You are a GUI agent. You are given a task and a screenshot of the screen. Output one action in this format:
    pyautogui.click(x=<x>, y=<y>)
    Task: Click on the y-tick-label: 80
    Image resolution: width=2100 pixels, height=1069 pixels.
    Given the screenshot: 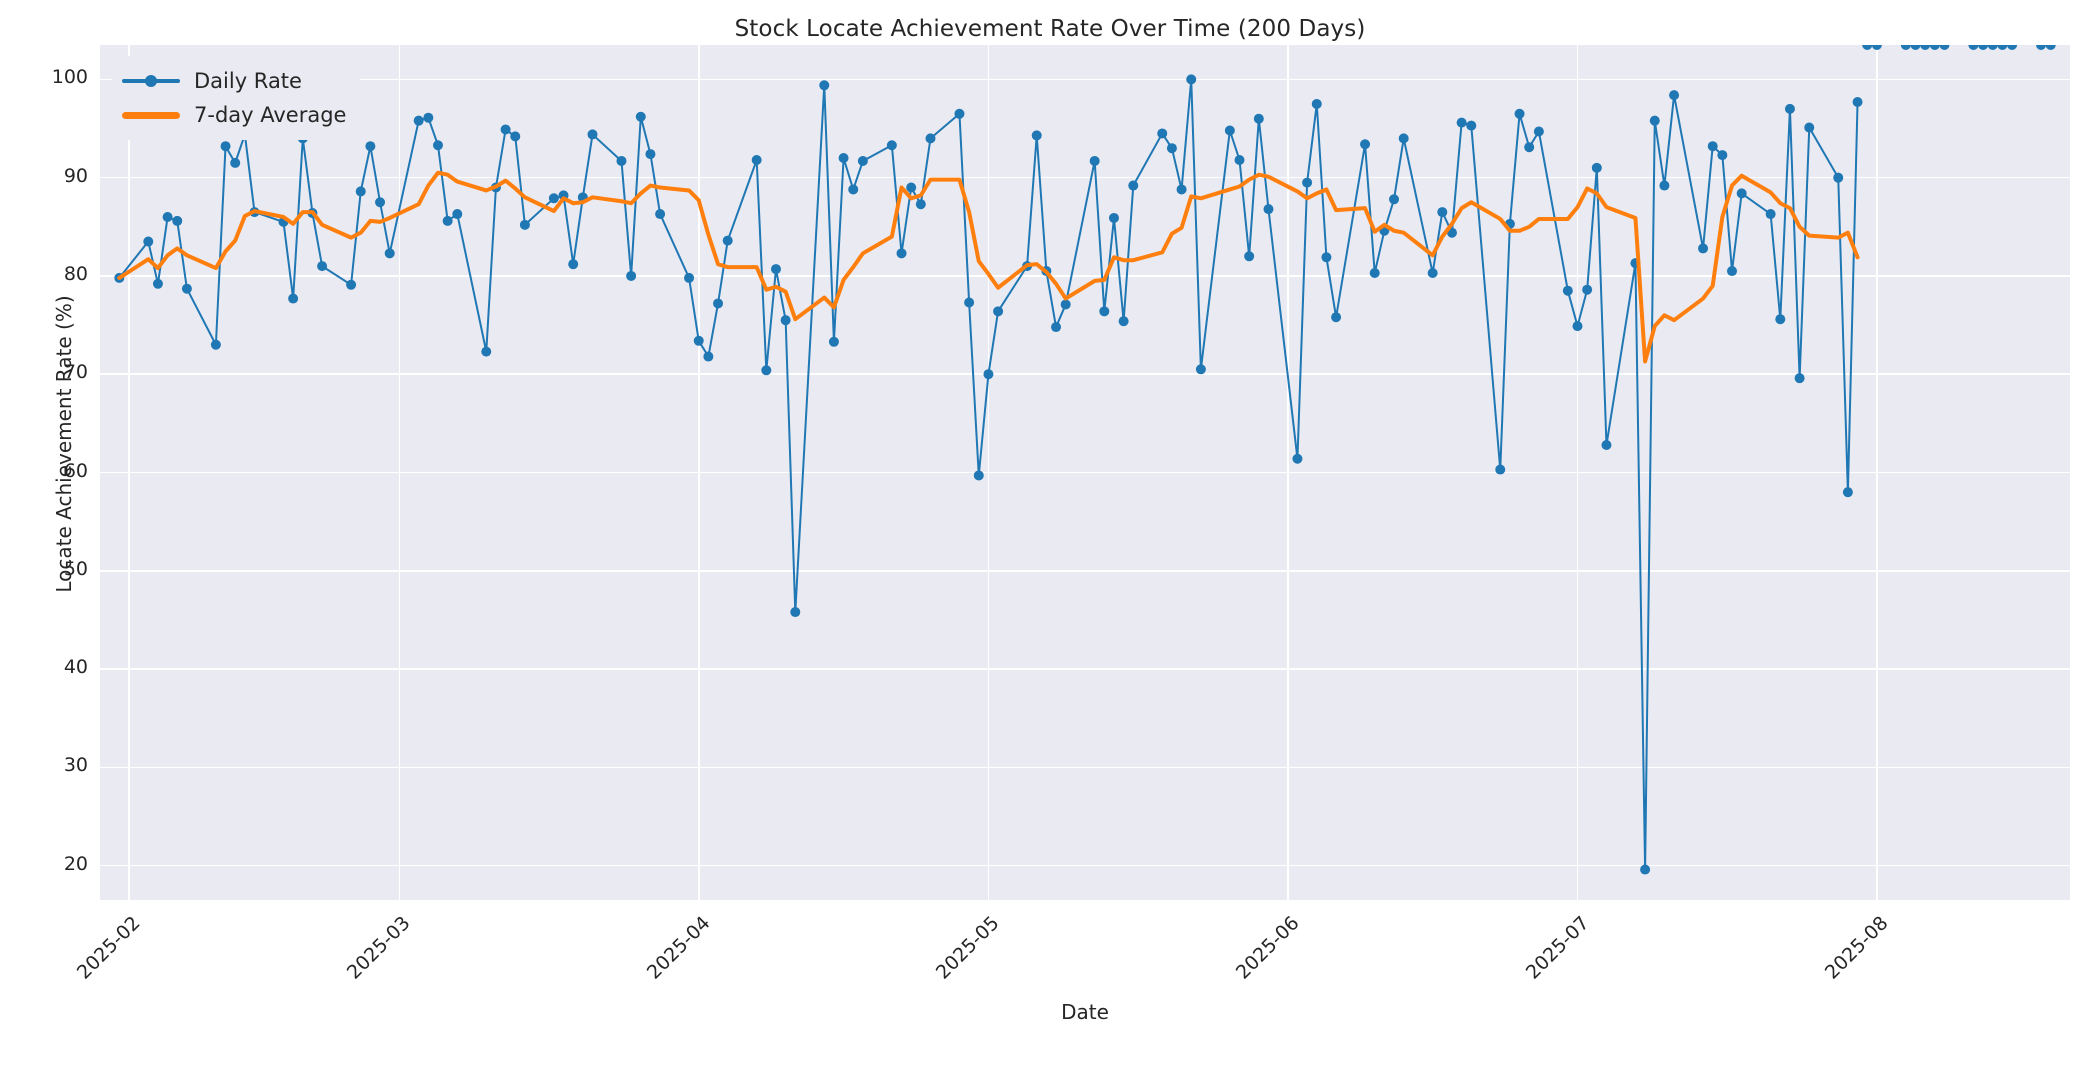 What is the action you would take?
    pyautogui.click(x=75, y=273)
    